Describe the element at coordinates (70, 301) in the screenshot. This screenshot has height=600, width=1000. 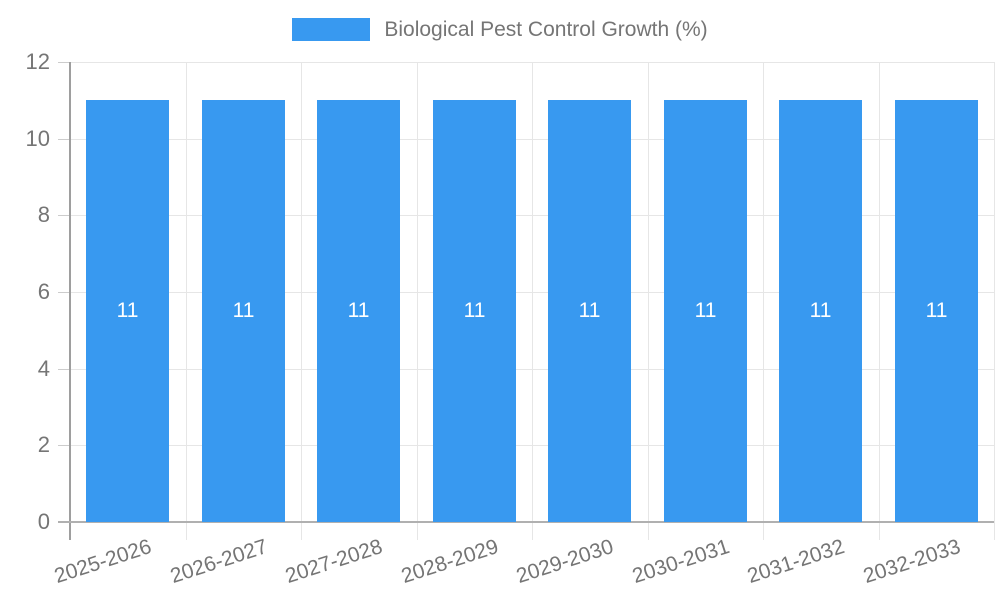
I see `y-axis-line` at that location.